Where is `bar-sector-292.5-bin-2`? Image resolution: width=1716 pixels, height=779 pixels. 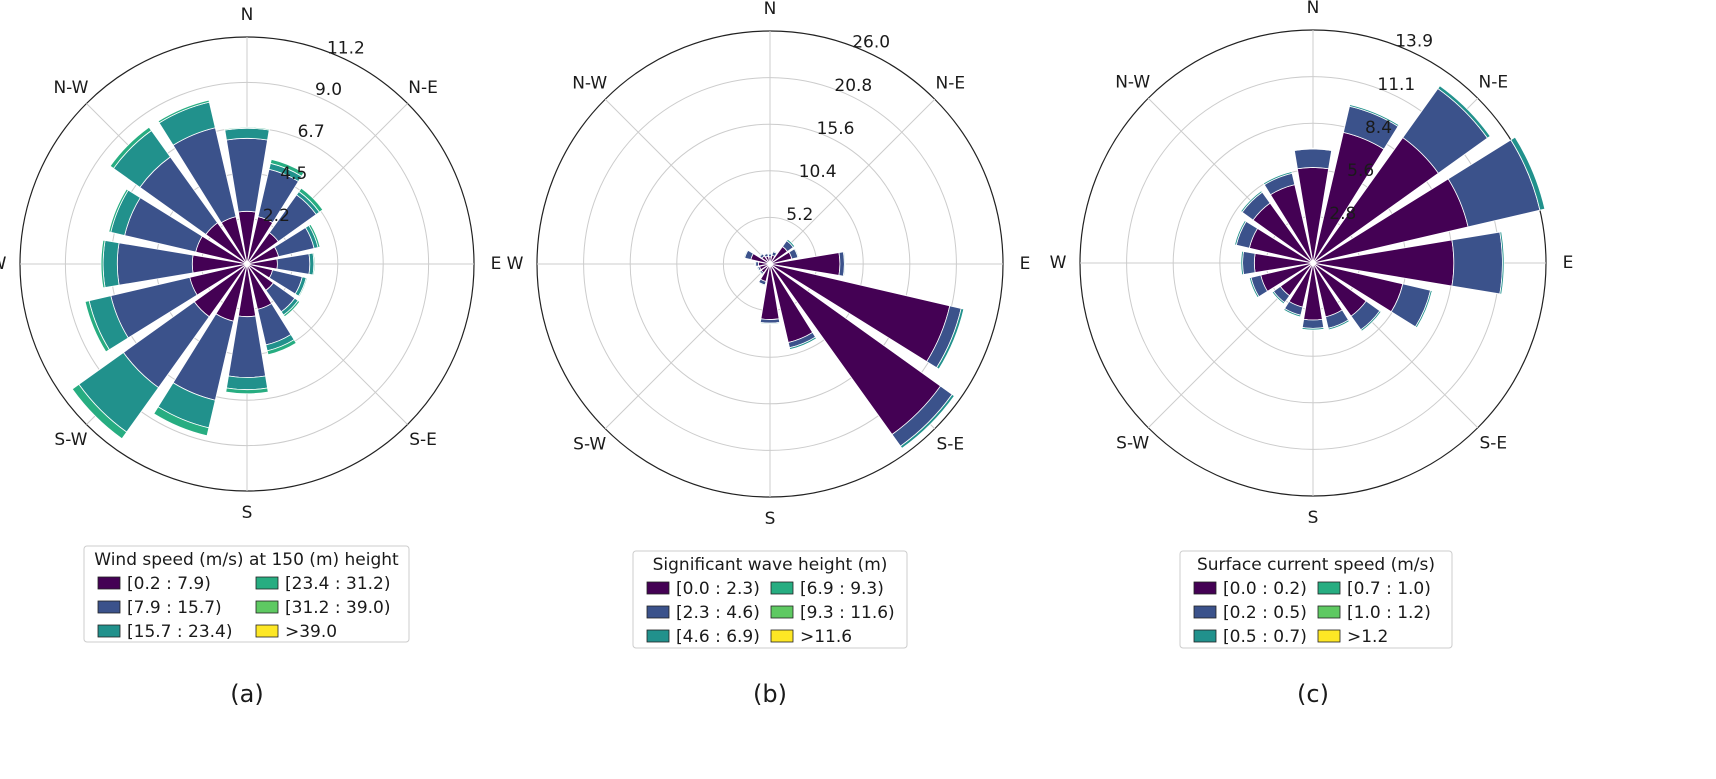
bar-sector-292.5-bin-2 is located at coordinates (1240, 232).